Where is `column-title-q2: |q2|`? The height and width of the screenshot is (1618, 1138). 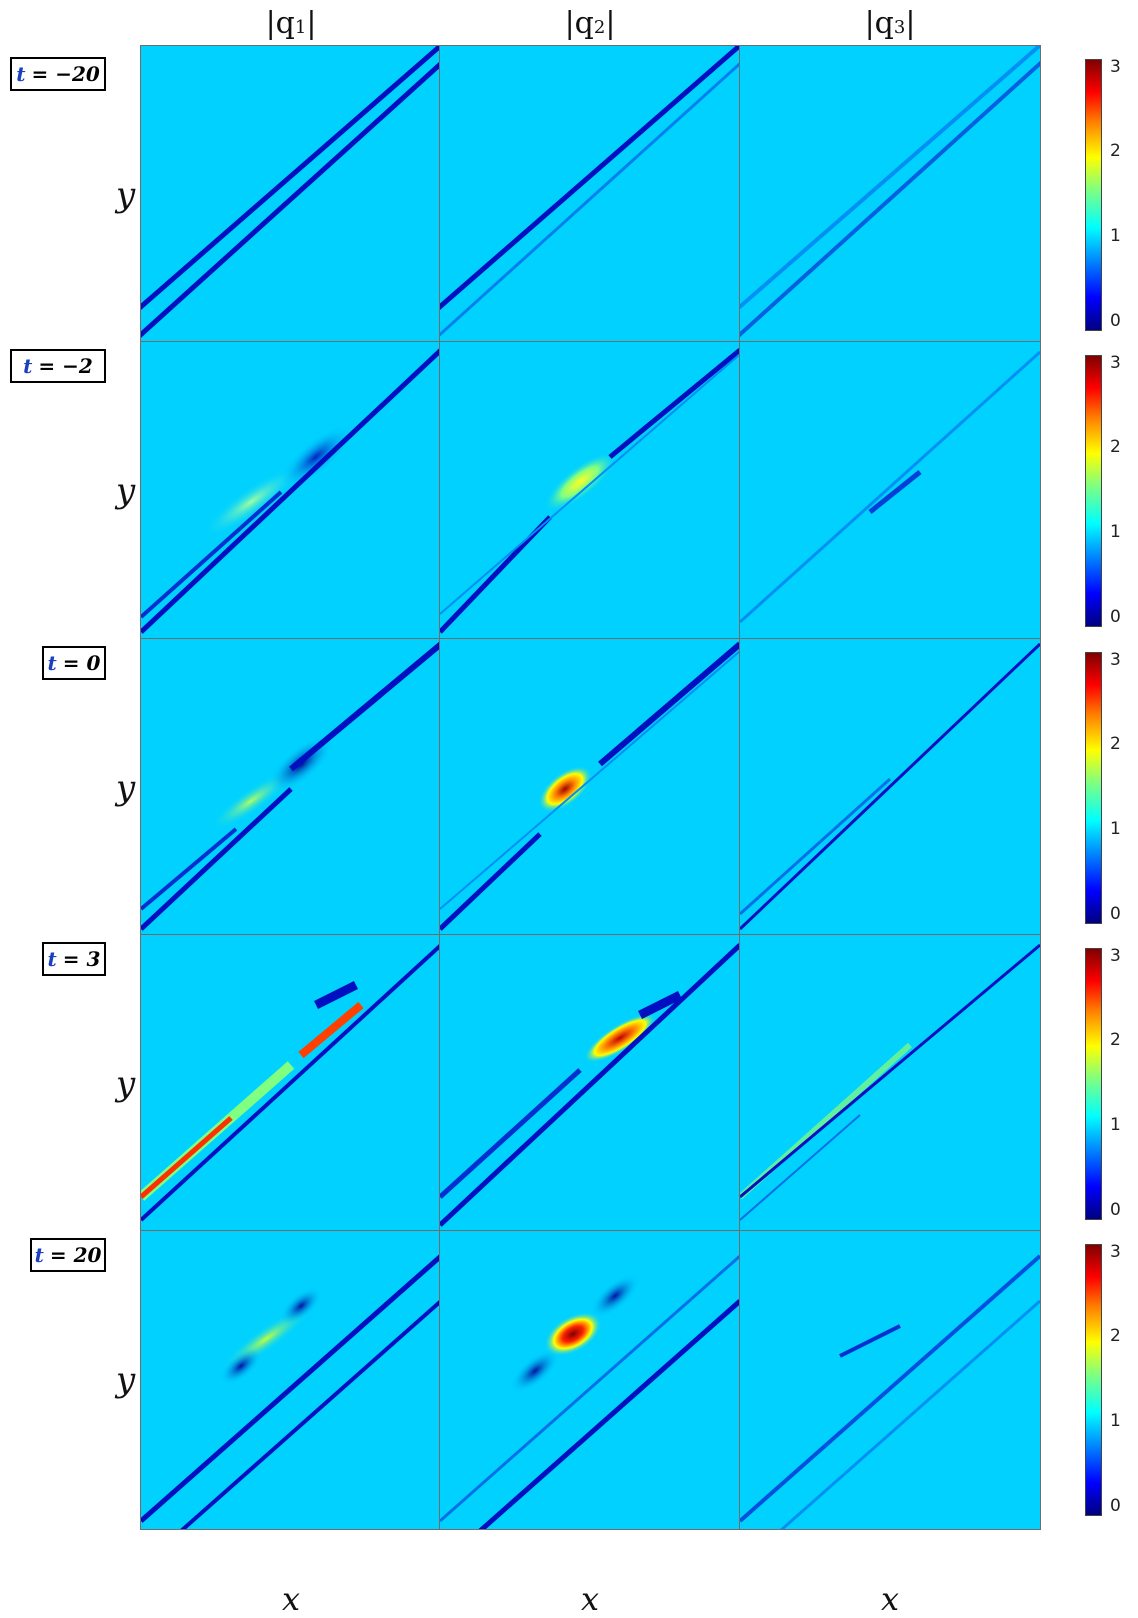
column-title-q2: |q2| is located at coordinates (590, 23).